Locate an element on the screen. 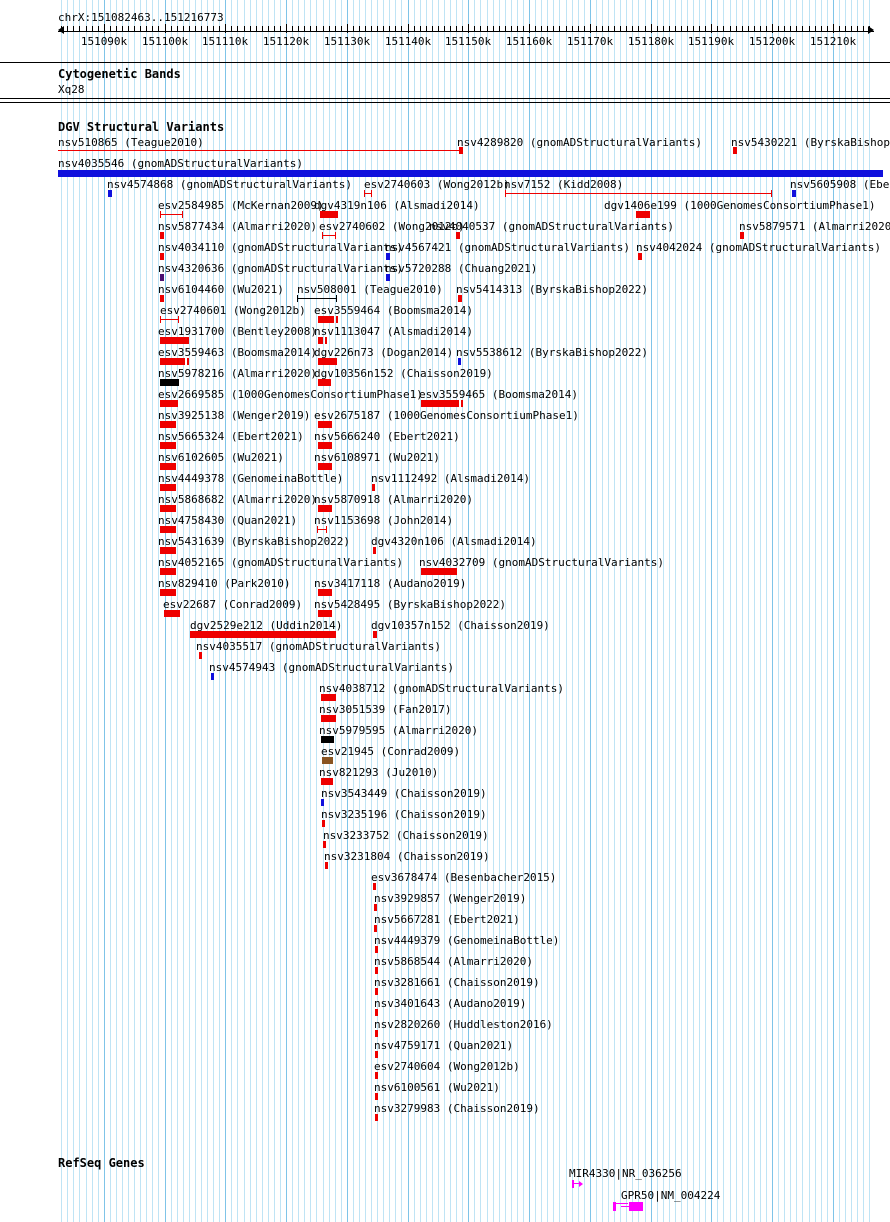  dgv-feature-label: nsv4449379 (GenomeinaBottle) is located at coordinates (467, 940).